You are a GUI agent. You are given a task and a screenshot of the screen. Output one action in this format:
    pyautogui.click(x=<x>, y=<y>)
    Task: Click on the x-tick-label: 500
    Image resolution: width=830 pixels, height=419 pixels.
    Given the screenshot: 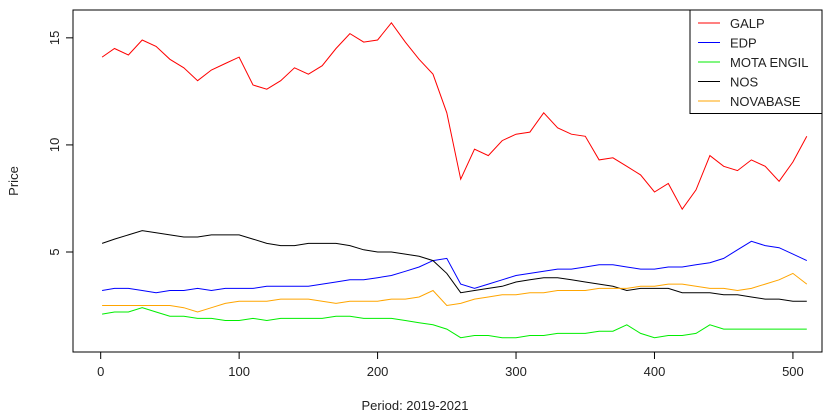 What is the action you would take?
    pyautogui.click(x=793, y=371)
    